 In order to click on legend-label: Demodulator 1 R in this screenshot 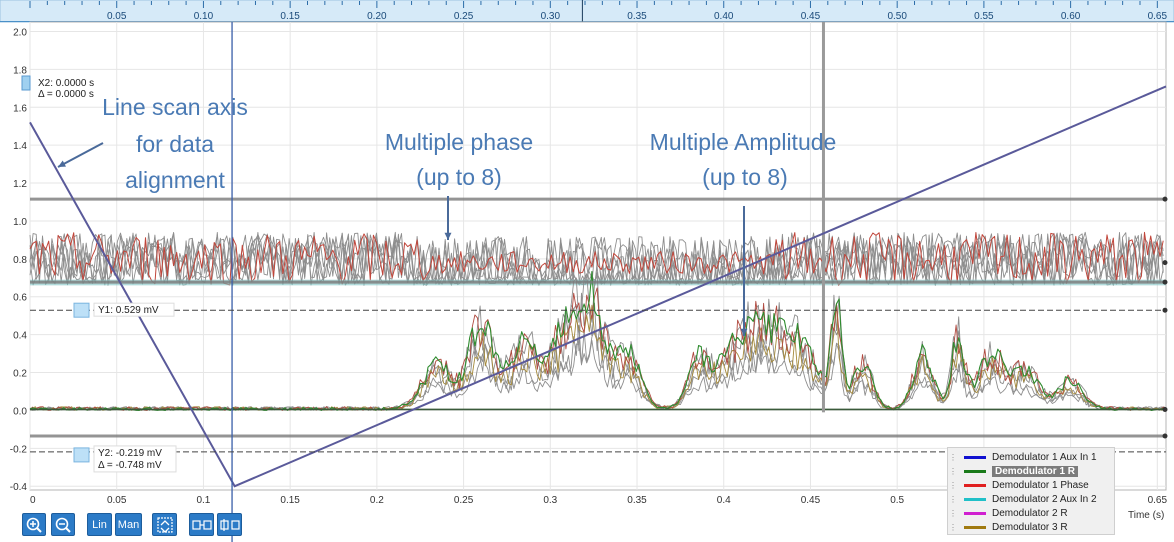, I will do `click(1035, 471)`.